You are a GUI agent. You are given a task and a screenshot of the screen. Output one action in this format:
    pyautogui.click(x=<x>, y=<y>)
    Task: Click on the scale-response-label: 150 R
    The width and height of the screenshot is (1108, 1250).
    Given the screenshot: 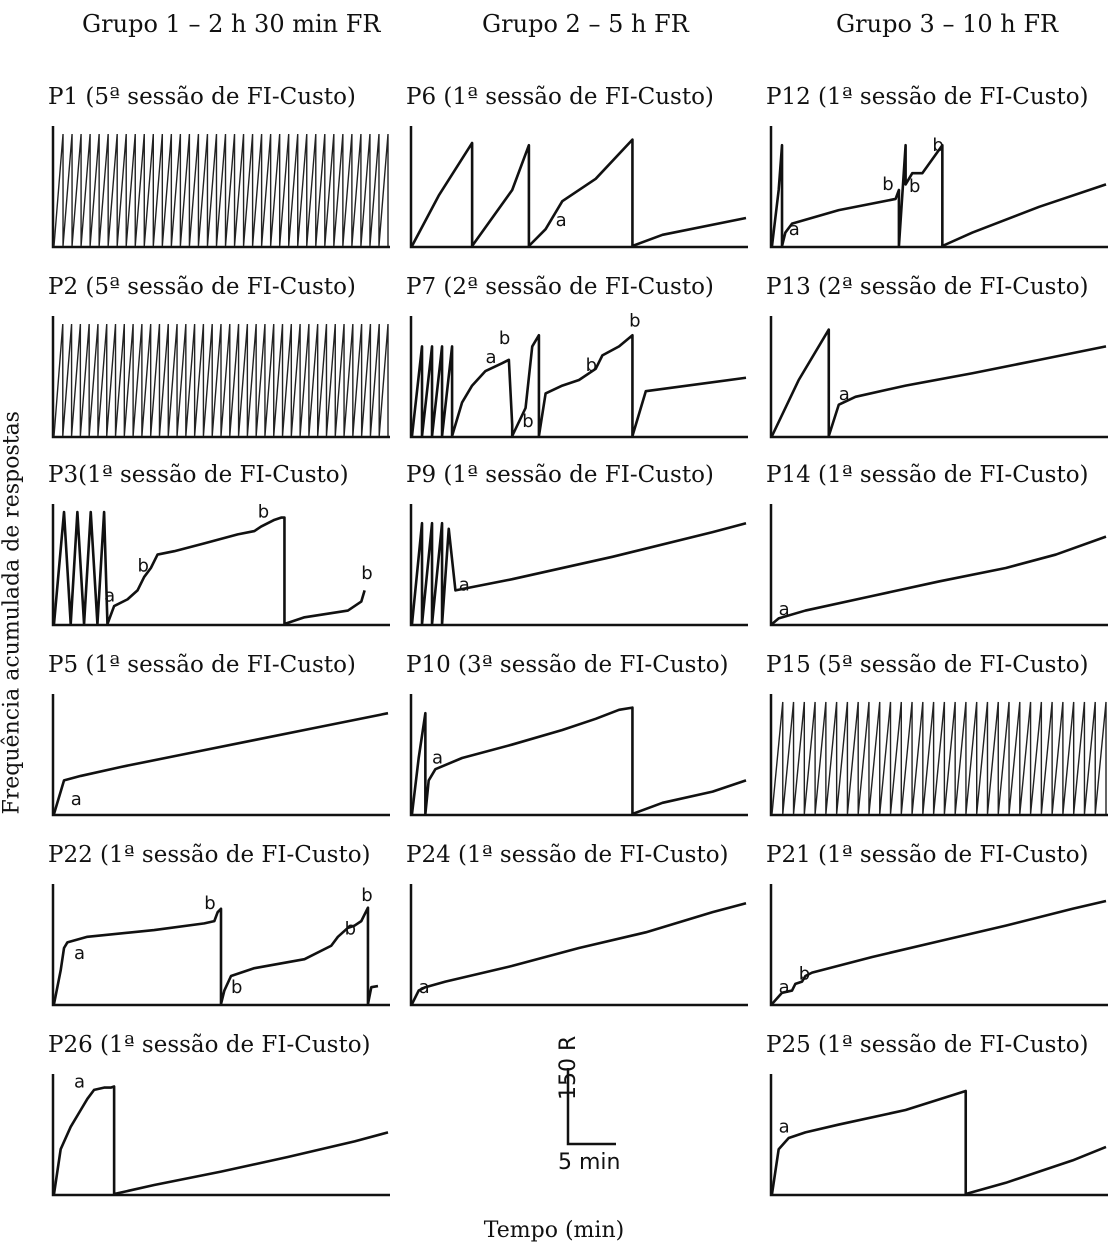 What is the action you would take?
    pyautogui.click(x=568, y=1067)
    